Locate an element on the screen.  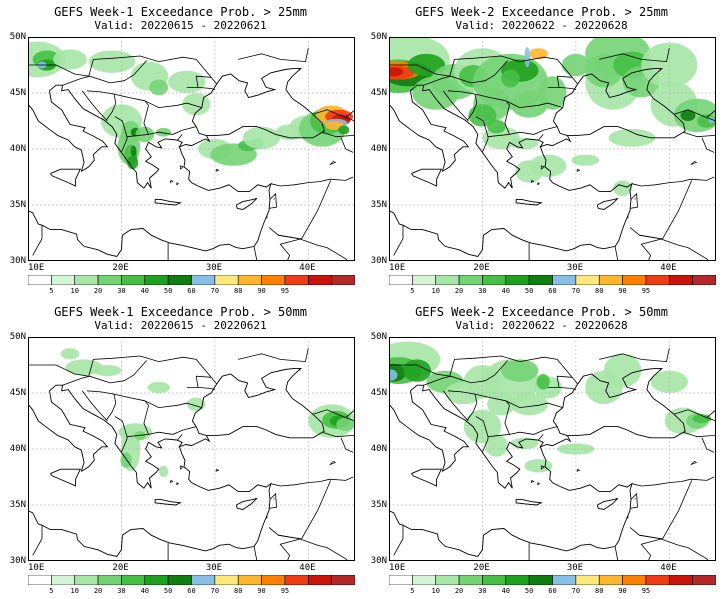
colorbar-label: 30 is located at coordinates (482, 591).